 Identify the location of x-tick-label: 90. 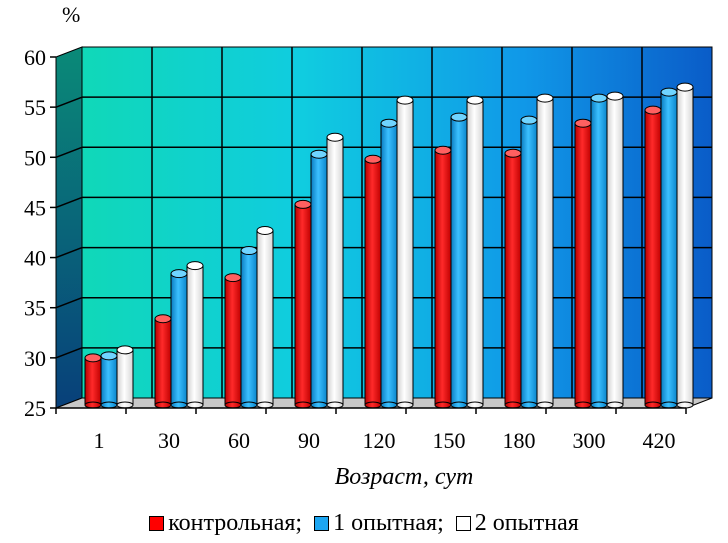
(309, 440).